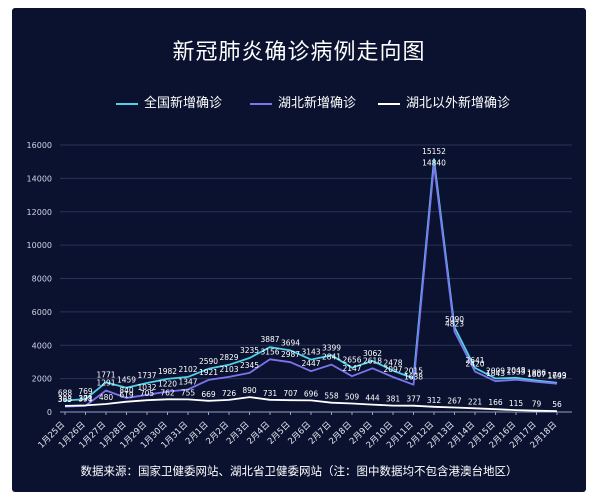 This screenshot has height=500, width=594. I want to click on chart-title: 新冠肺炎确诊病例走向图, so click(299, 52).